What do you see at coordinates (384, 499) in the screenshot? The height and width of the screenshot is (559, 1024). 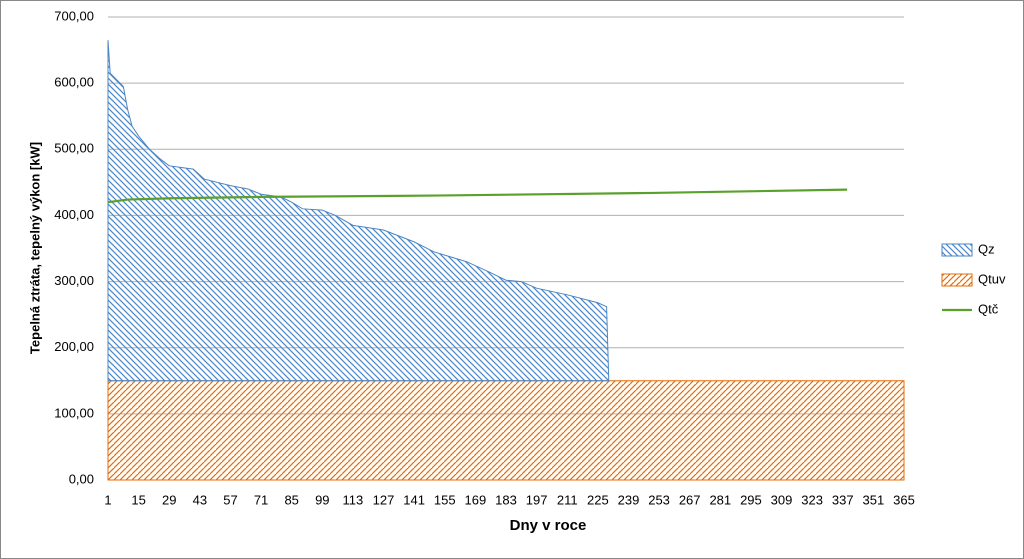 I see `x-tick-label: 127` at bounding box center [384, 499].